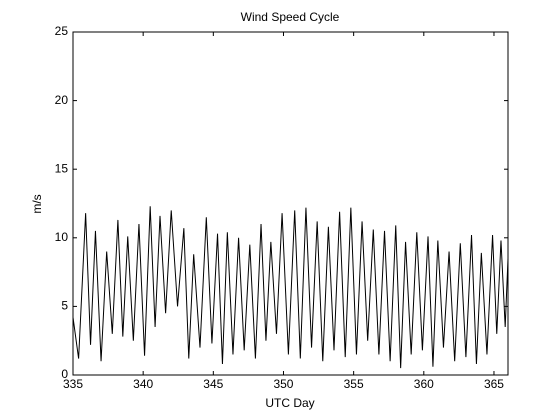 This screenshot has width=560, height=420. I want to click on chart-title: Wind Speed Cycle, so click(290, 17).